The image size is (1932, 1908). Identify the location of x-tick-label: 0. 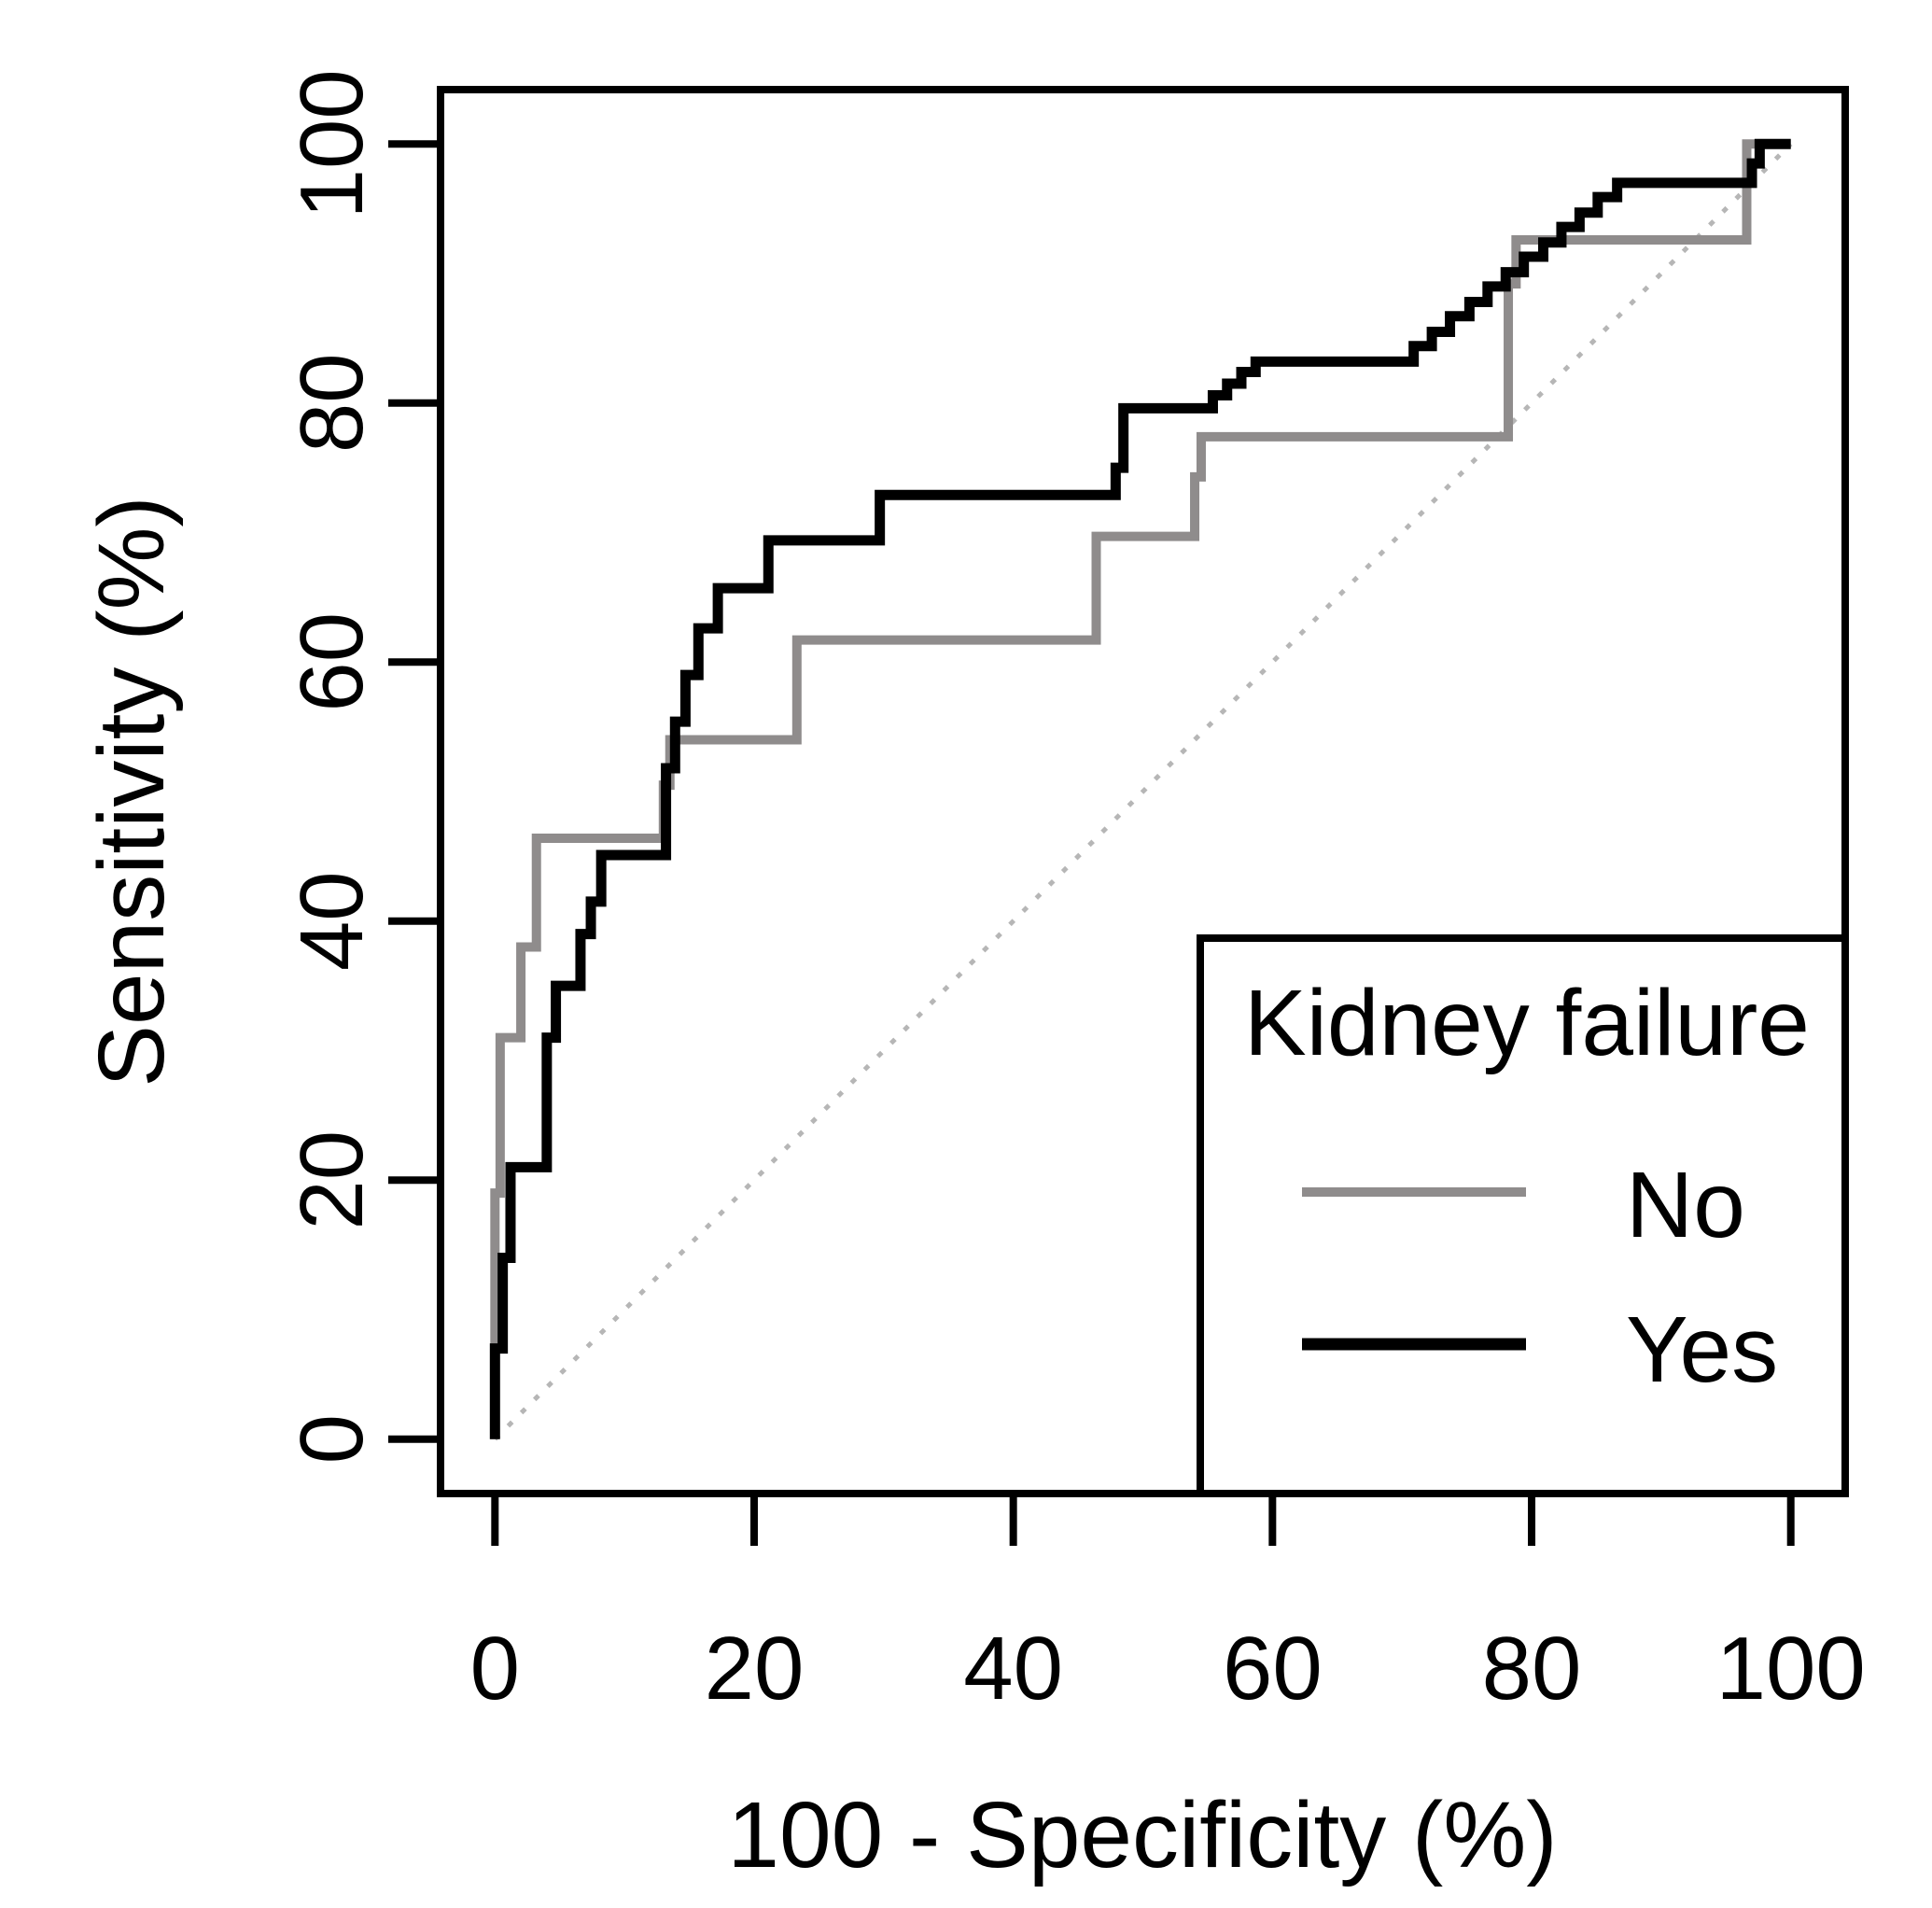
(495, 1669).